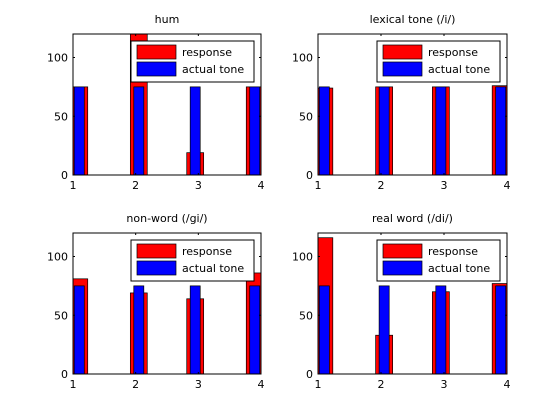 The height and width of the screenshot is (420, 560). Describe the element at coordinates (412, 218) in the screenshot. I see `subplot-title: real word (/di/)` at that location.